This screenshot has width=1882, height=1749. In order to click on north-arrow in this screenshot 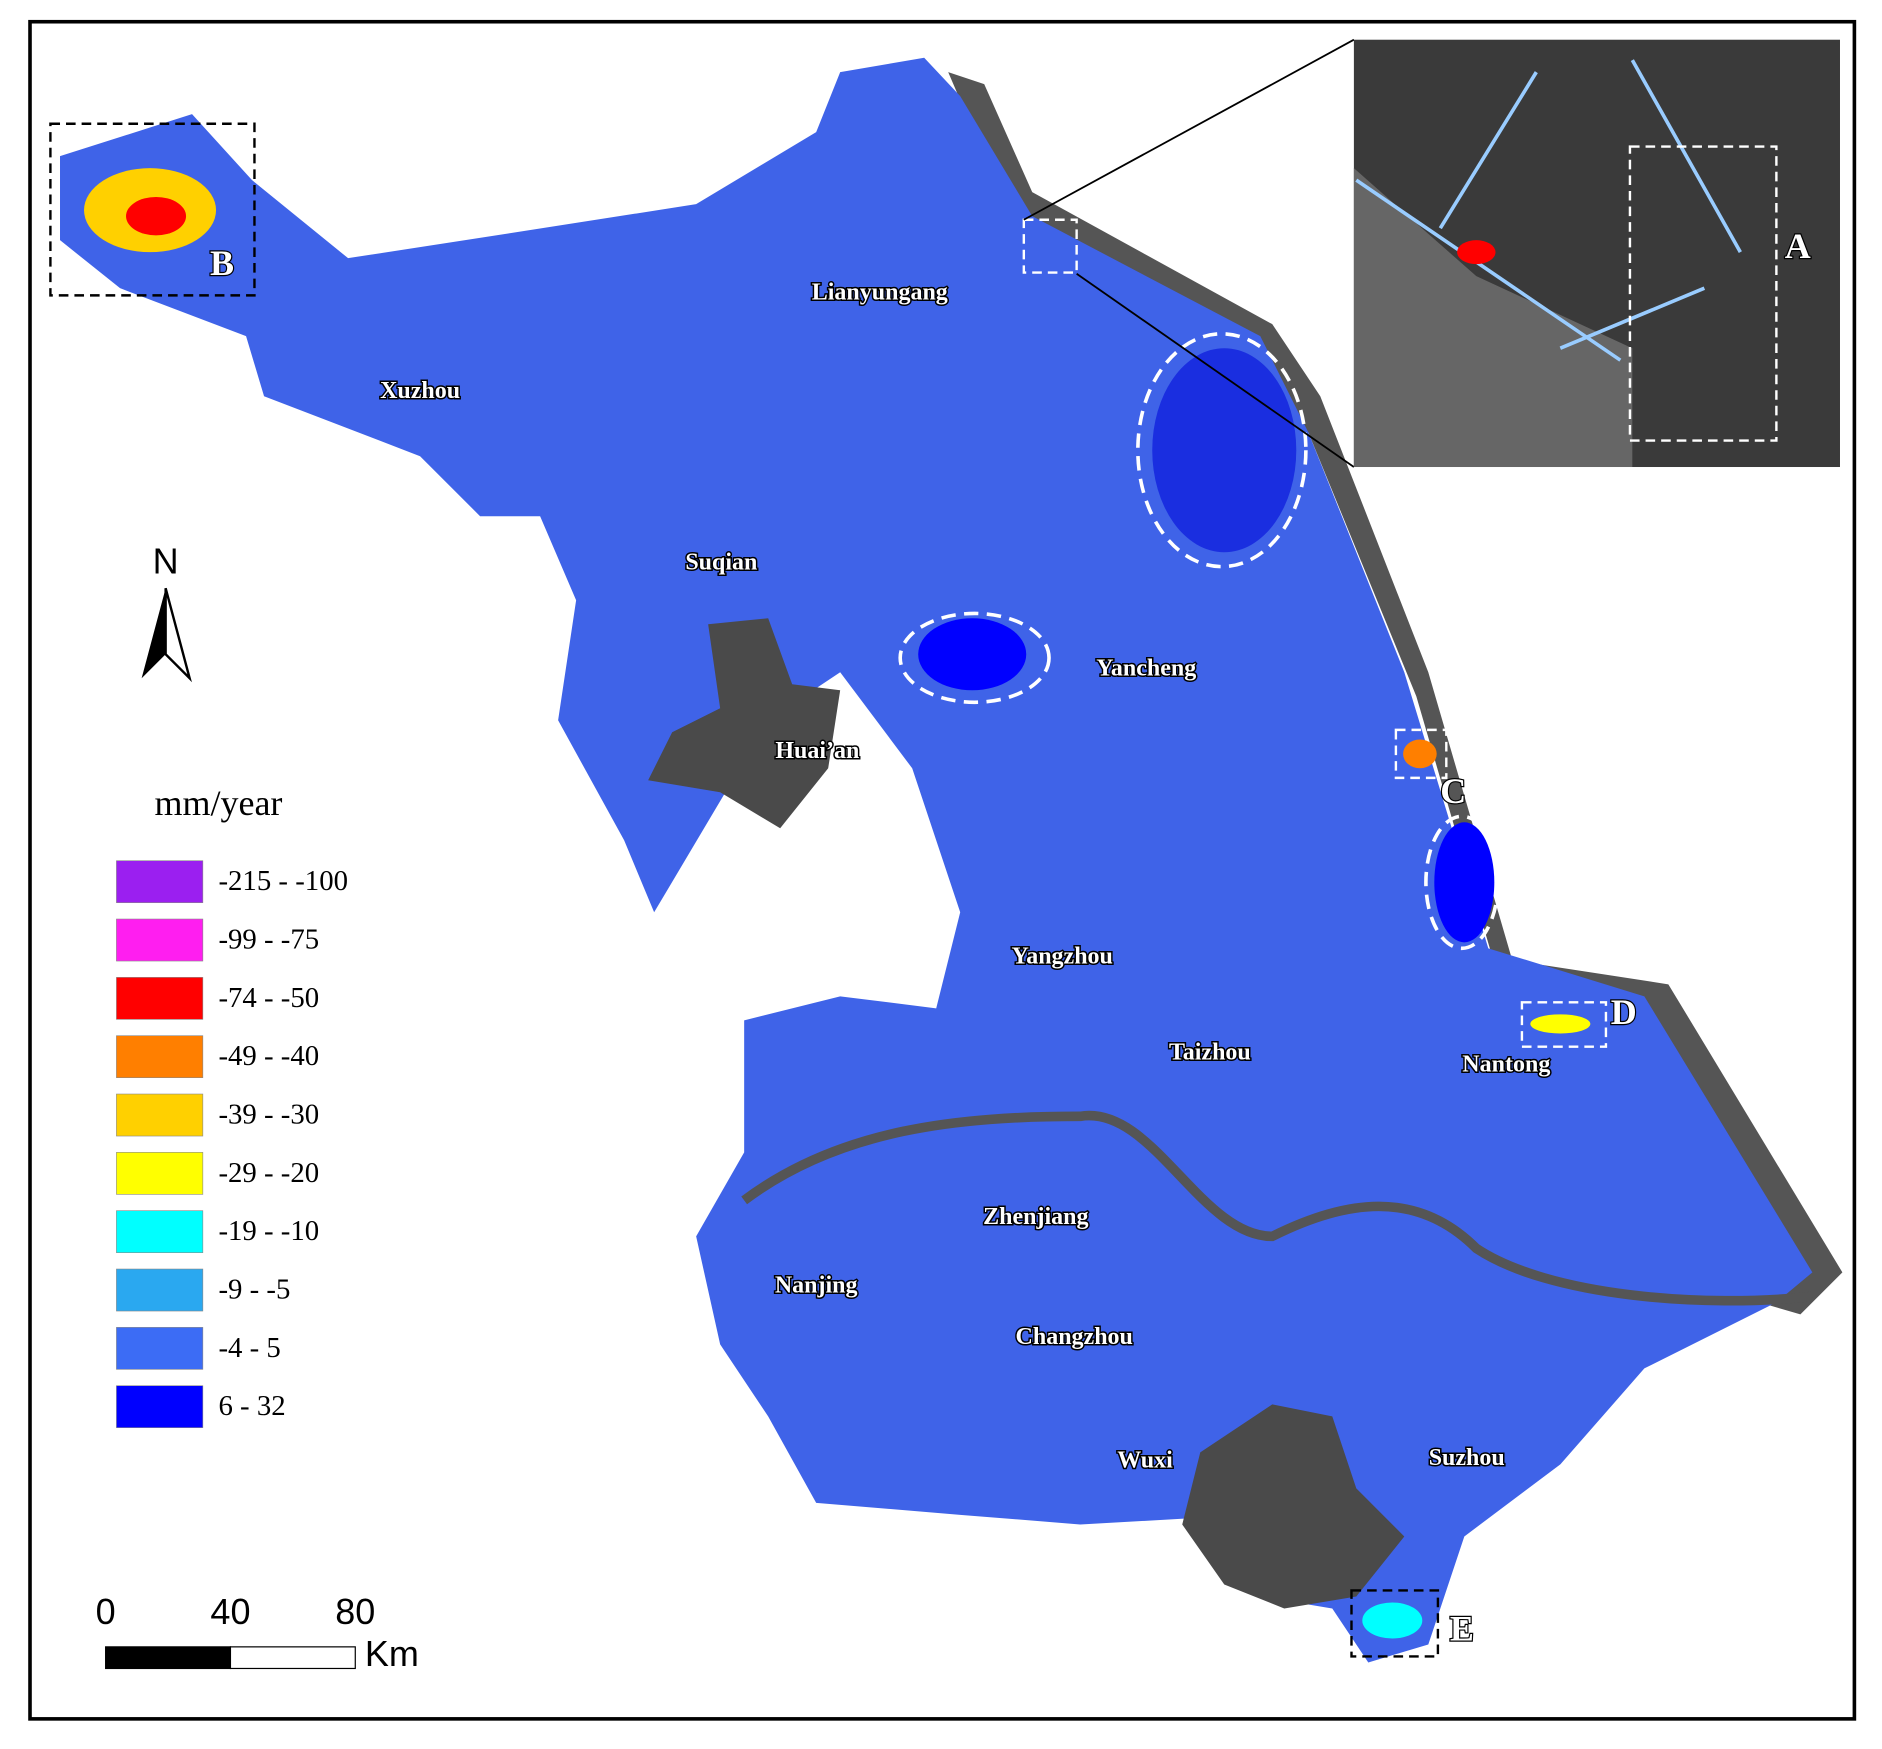, I will do `click(178, 635)`.